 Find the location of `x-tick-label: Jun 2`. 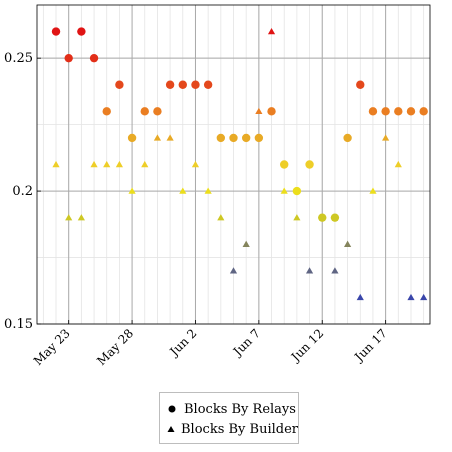

x-tick-label: Jun 2 is located at coordinates (183, 343).